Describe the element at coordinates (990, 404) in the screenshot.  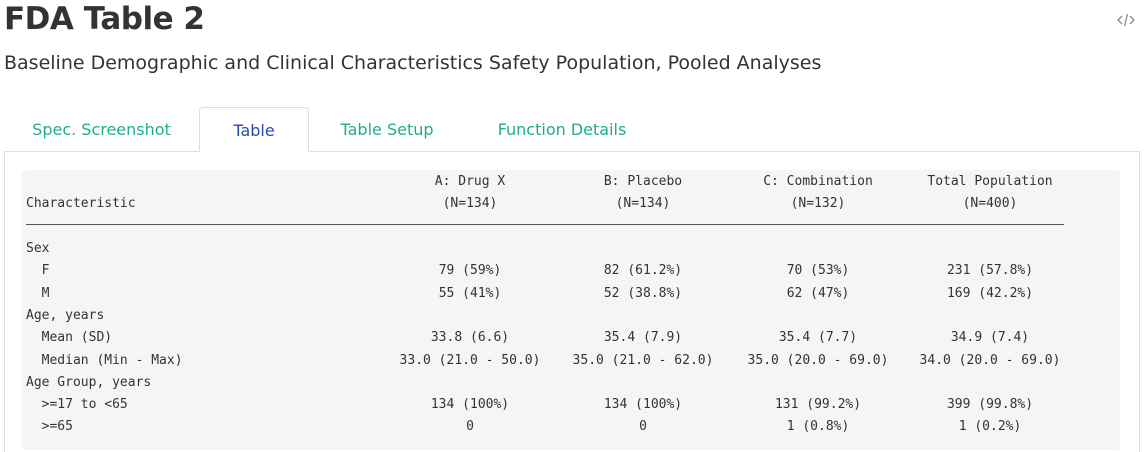
I see `table-cell: 399 (99.8%)` at that location.